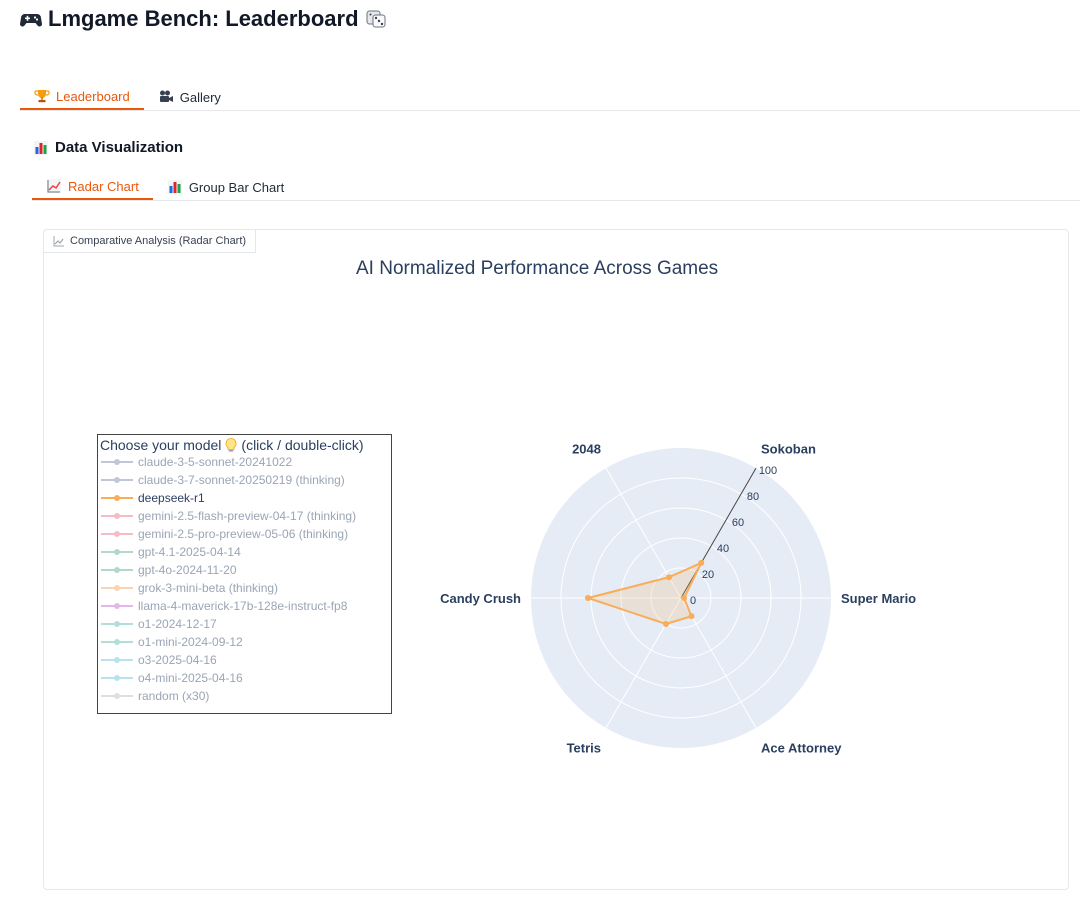 The width and height of the screenshot is (1080, 906). What do you see at coordinates (768, 471) in the screenshot?
I see `radial-tick-label: 100` at bounding box center [768, 471].